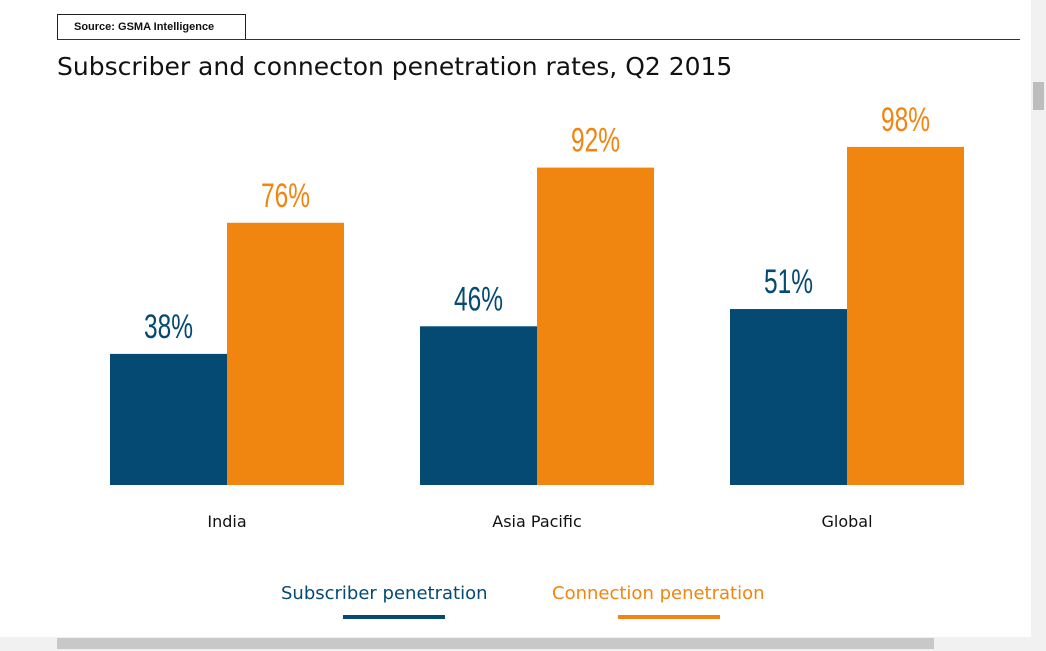 The width and height of the screenshot is (1046, 651). I want to click on category-label-india: India, so click(226, 521).